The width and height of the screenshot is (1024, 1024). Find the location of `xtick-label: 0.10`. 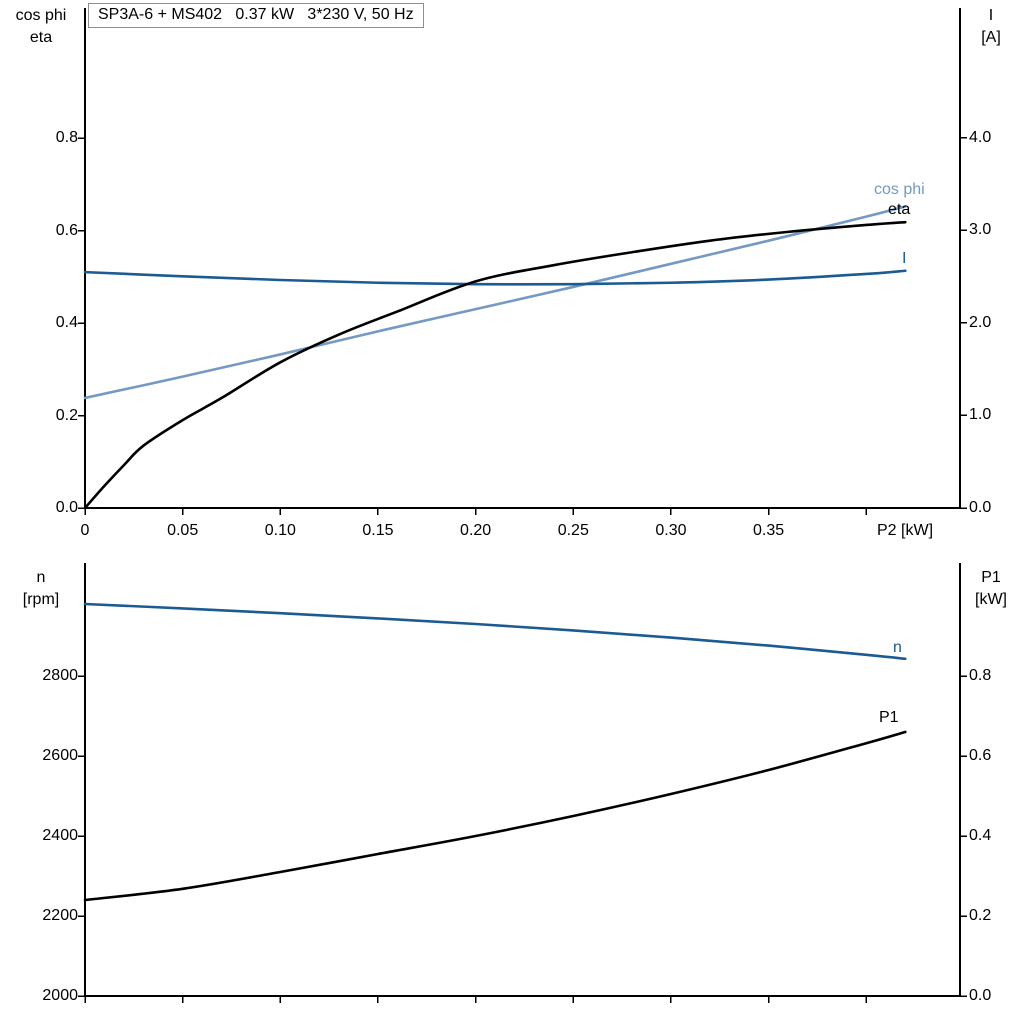

xtick-label: 0.10 is located at coordinates (280, 530).